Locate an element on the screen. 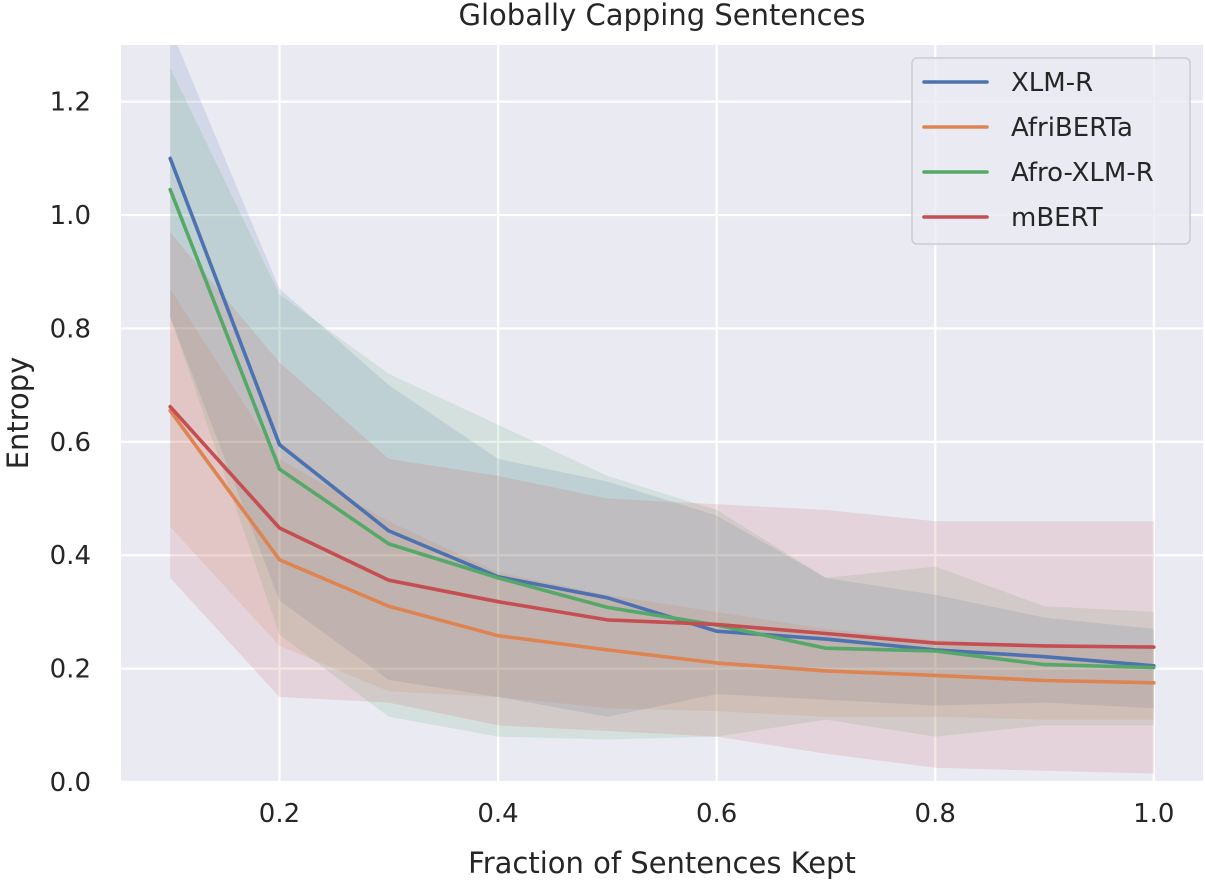 The height and width of the screenshot is (882, 1205). legend-label: AfriBERTa is located at coordinates (1072, 128).